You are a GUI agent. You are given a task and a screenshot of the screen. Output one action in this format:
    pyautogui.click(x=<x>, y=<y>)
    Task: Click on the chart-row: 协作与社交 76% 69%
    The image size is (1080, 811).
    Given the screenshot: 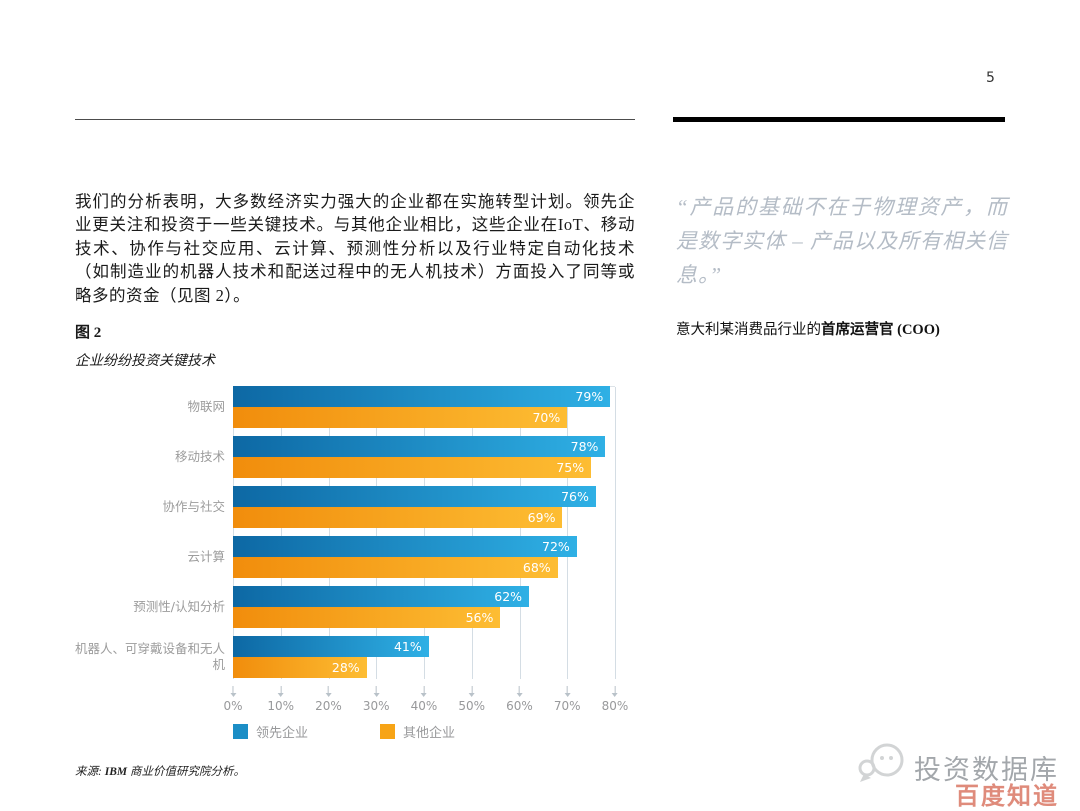 What is the action you would take?
    pyautogui.click(x=347, y=507)
    